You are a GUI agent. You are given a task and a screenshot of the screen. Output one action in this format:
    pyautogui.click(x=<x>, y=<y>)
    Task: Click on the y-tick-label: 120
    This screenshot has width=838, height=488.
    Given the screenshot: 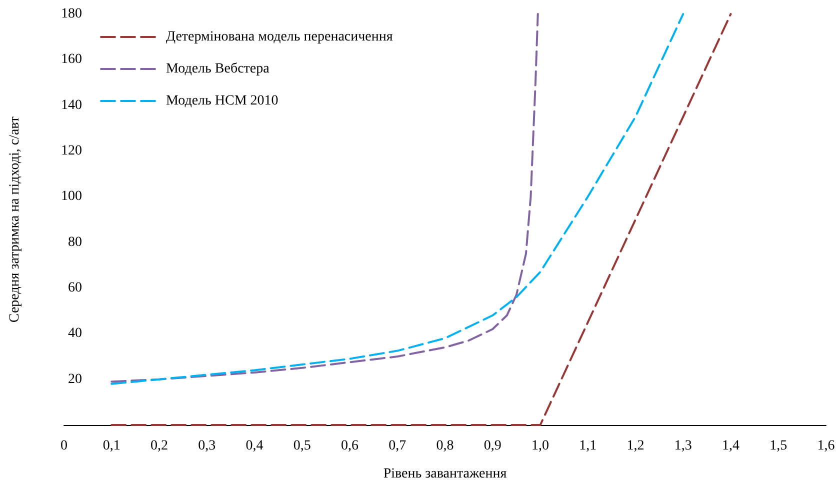 What is the action you would take?
    pyautogui.click(x=71, y=151)
    